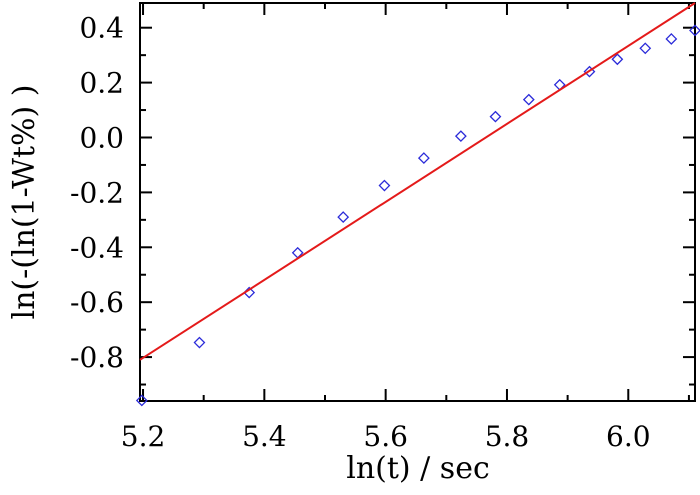 The height and width of the screenshot is (495, 700). Describe the element at coordinates (418, 468) in the screenshot. I see `x-axis-label: ln(t) / sec` at that location.